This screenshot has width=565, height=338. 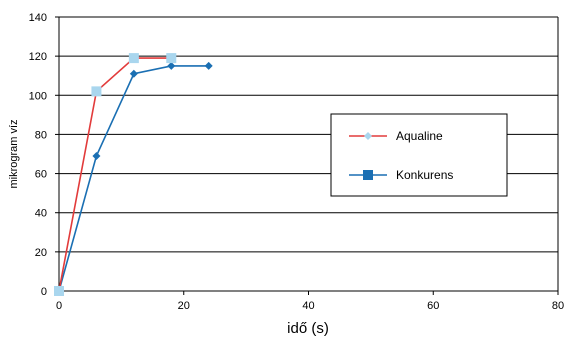 I want to click on y-tick-label: 60, so click(x=41, y=175).